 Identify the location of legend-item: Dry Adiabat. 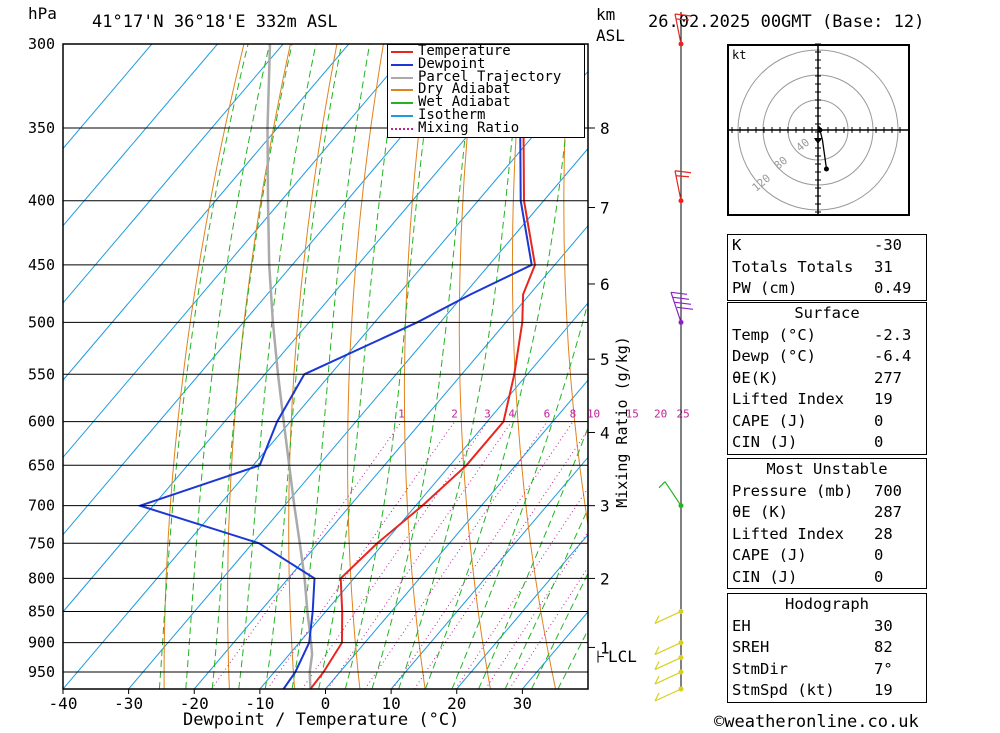
(486, 89).